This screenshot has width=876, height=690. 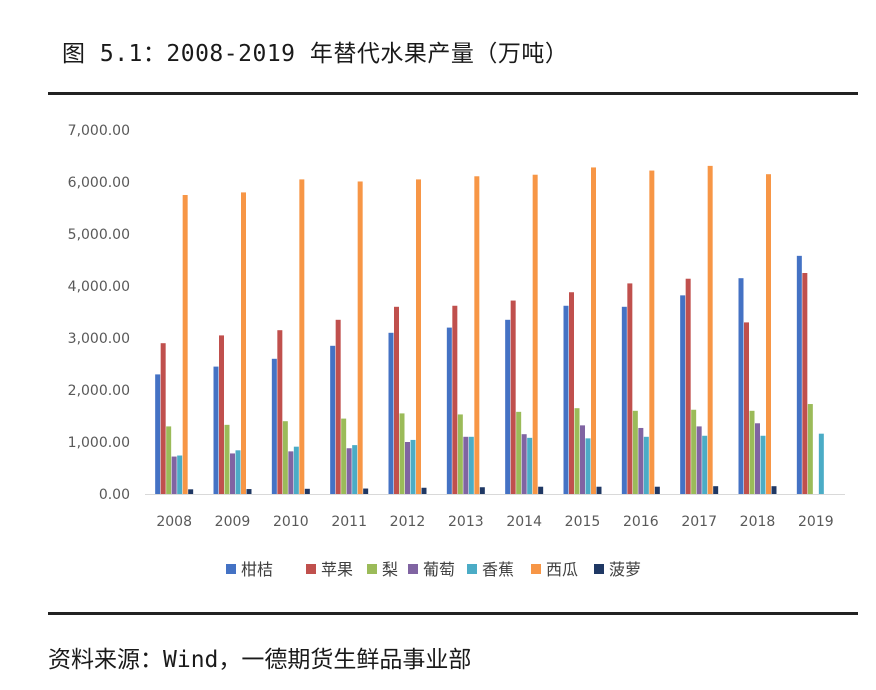 I want to click on y-tick-label: 2,000.00, so click(x=99, y=391).